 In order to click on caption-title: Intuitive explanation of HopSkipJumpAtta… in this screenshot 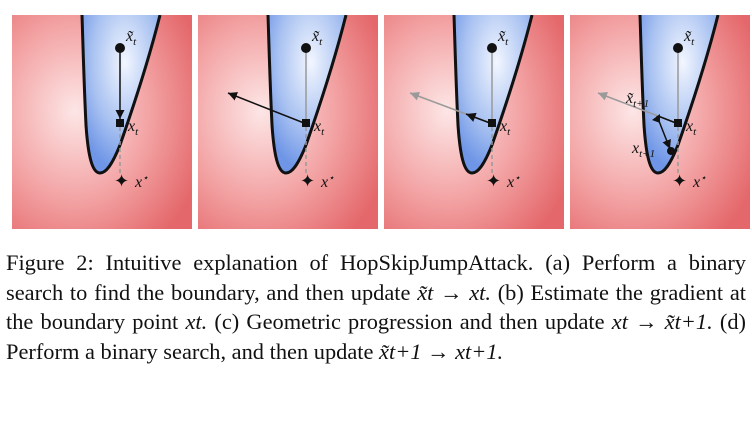, I will do `click(319, 262)`.